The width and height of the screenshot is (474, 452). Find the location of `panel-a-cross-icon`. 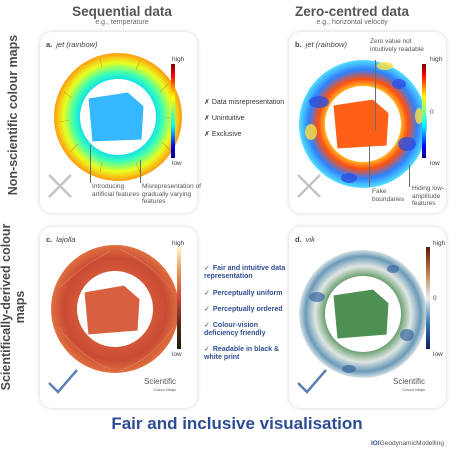

panel-a-cross-icon is located at coordinates (60, 188).